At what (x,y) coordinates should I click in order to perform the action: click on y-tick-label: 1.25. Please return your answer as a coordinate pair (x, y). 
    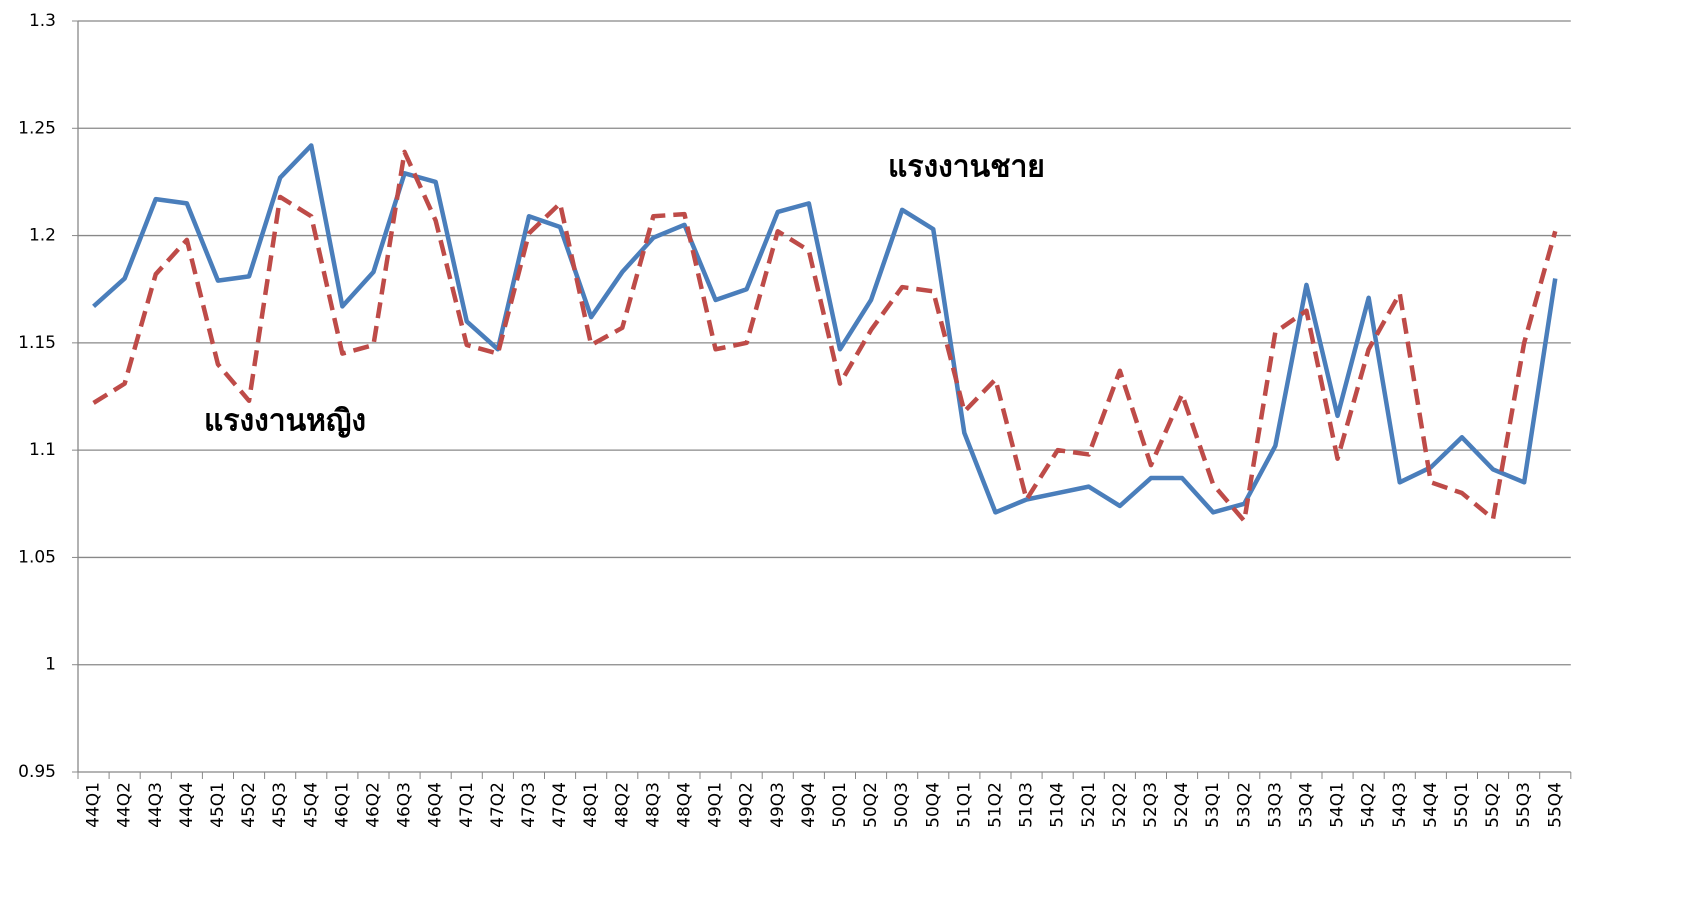
    Looking at the image, I should click on (37, 128).